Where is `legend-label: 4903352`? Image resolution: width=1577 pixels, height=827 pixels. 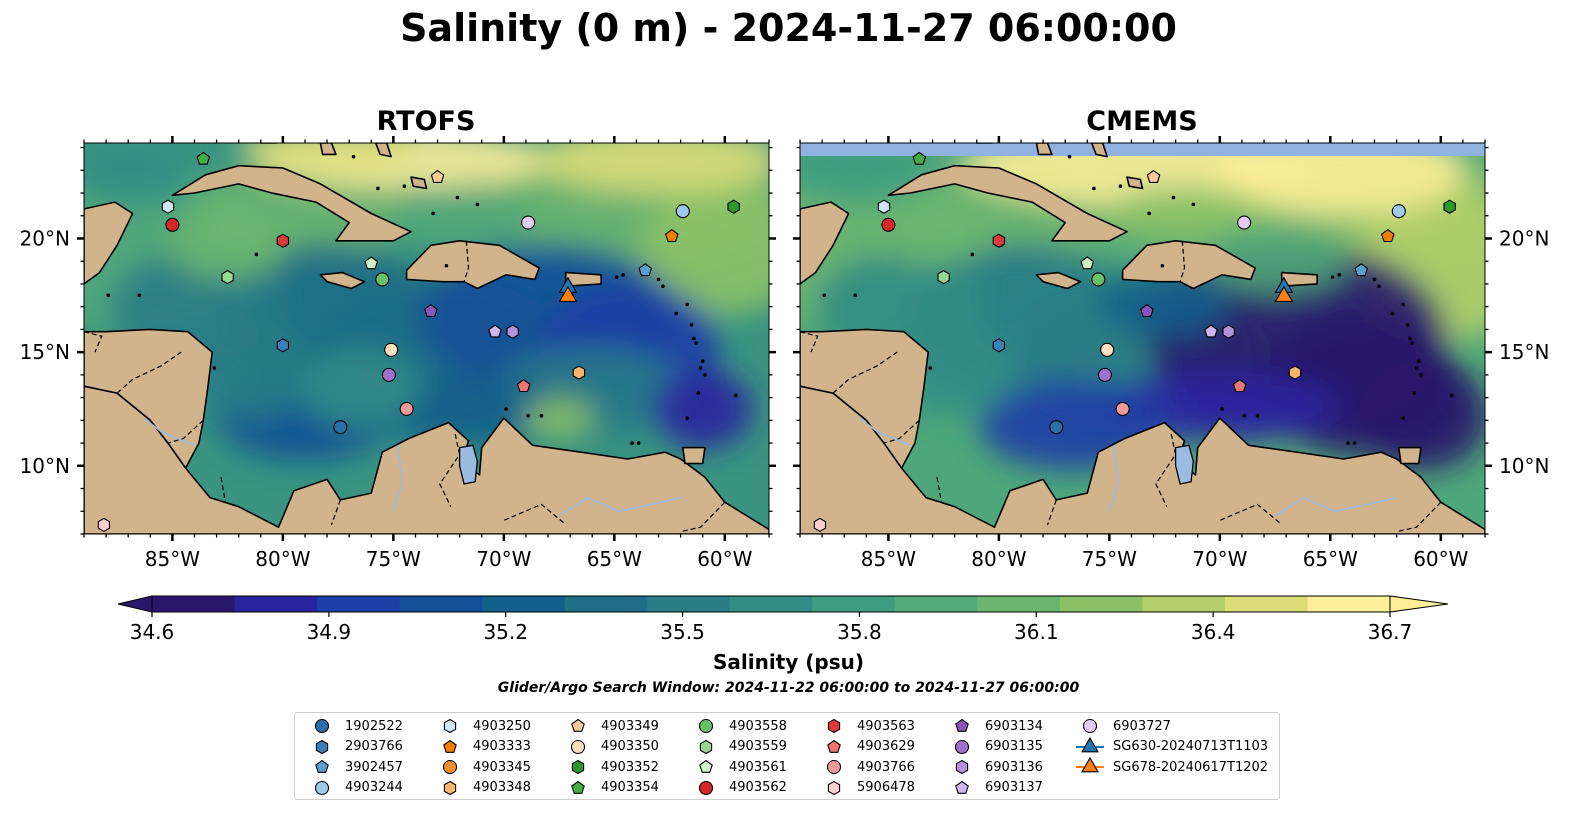
legend-label: 4903352 is located at coordinates (630, 767).